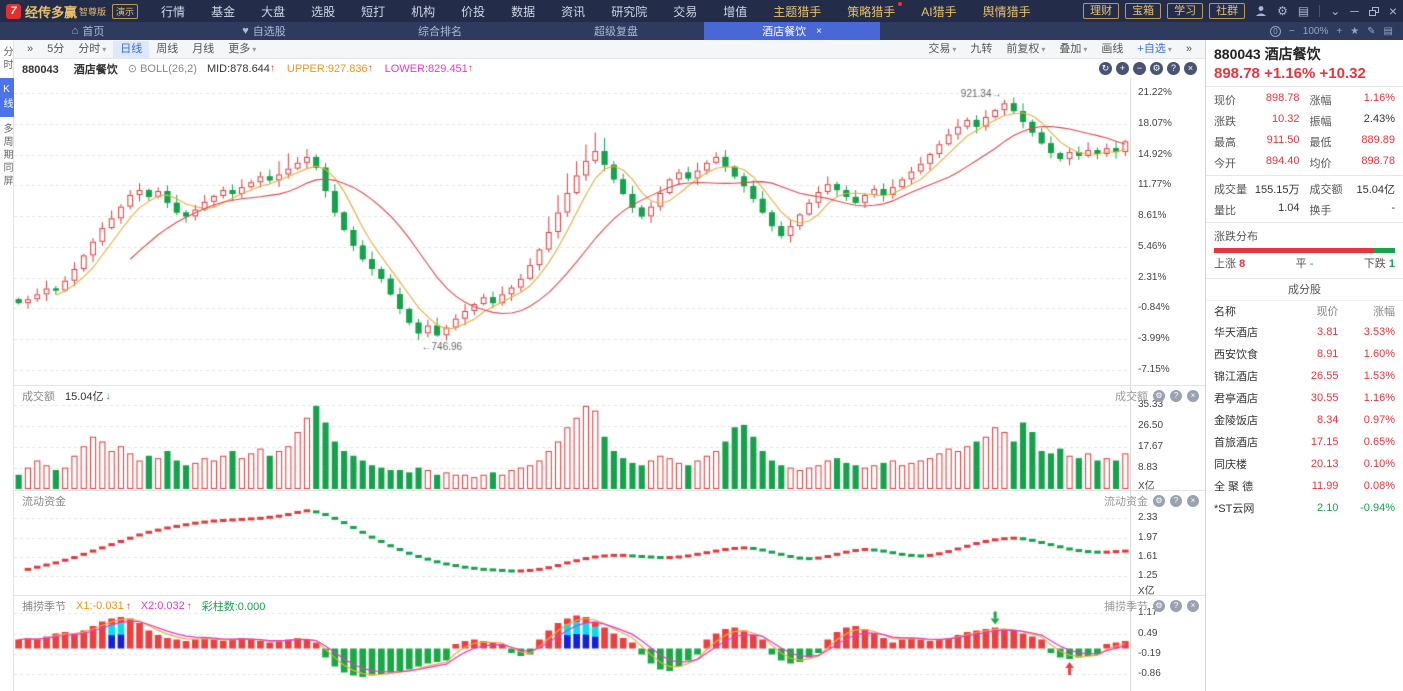  What do you see at coordinates (1105, 68) in the screenshot?
I see `refresh-icon: ↻` at bounding box center [1105, 68].